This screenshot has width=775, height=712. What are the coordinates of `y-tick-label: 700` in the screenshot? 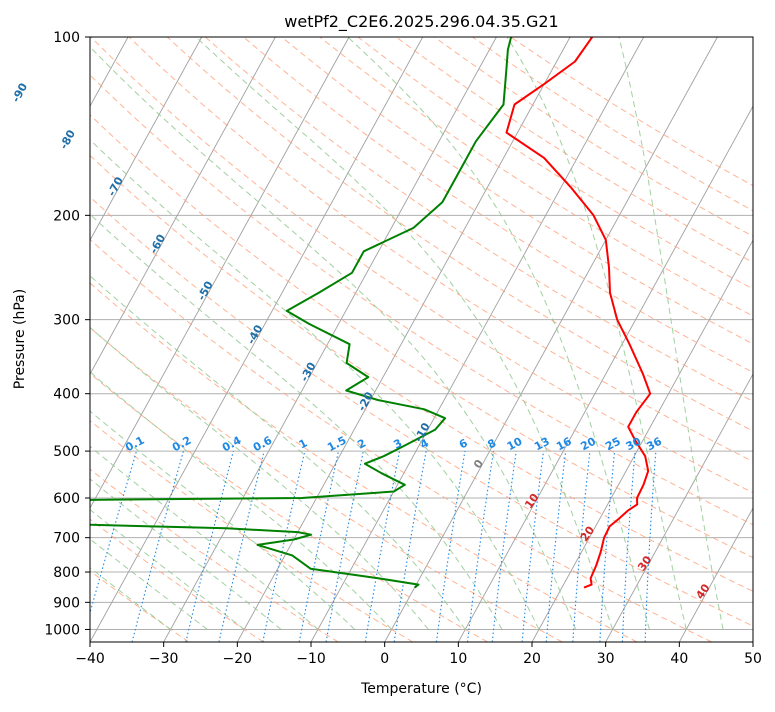 It's located at (66, 539).